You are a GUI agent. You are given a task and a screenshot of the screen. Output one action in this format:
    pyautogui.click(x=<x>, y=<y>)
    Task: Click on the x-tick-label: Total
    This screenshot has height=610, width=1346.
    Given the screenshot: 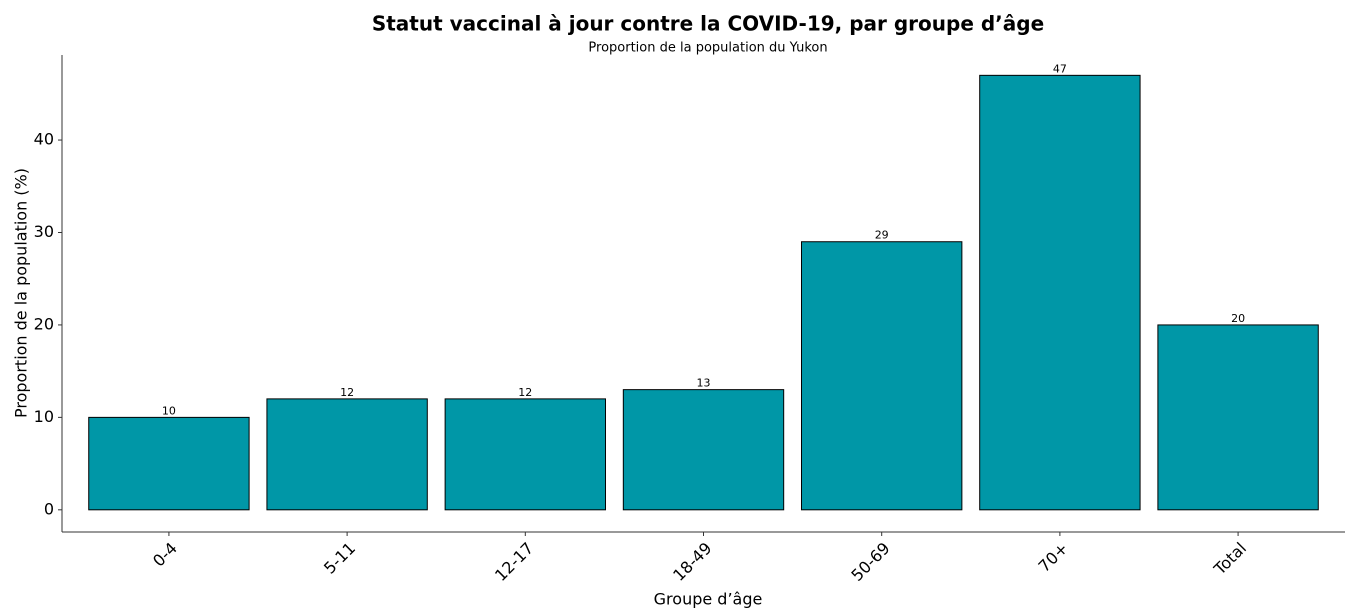 What is the action you would take?
    pyautogui.click(x=1230, y=559)
    